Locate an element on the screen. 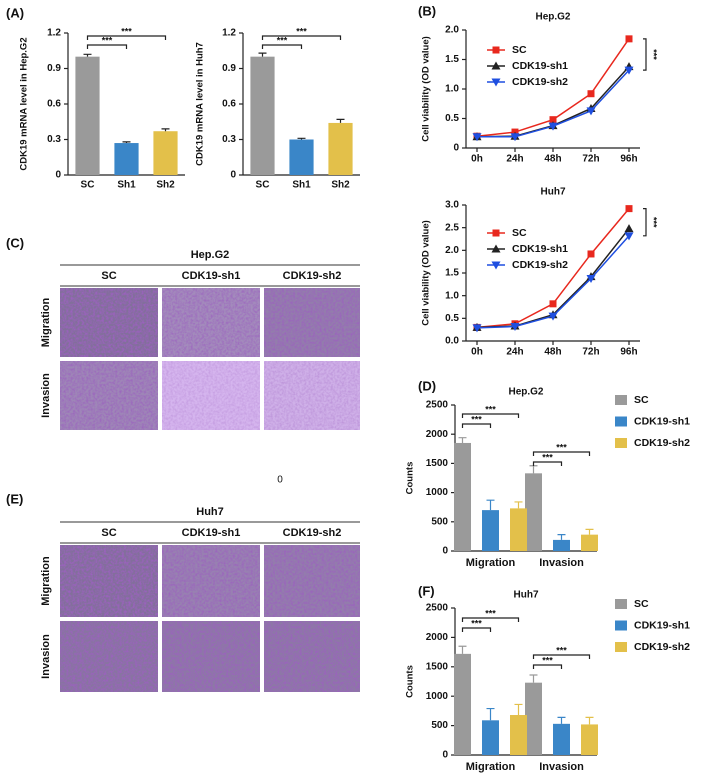 Image resolution: width=708 pixels, height=779 pixels. y-tick-label: 1500 is located at coordinates (437, 463).